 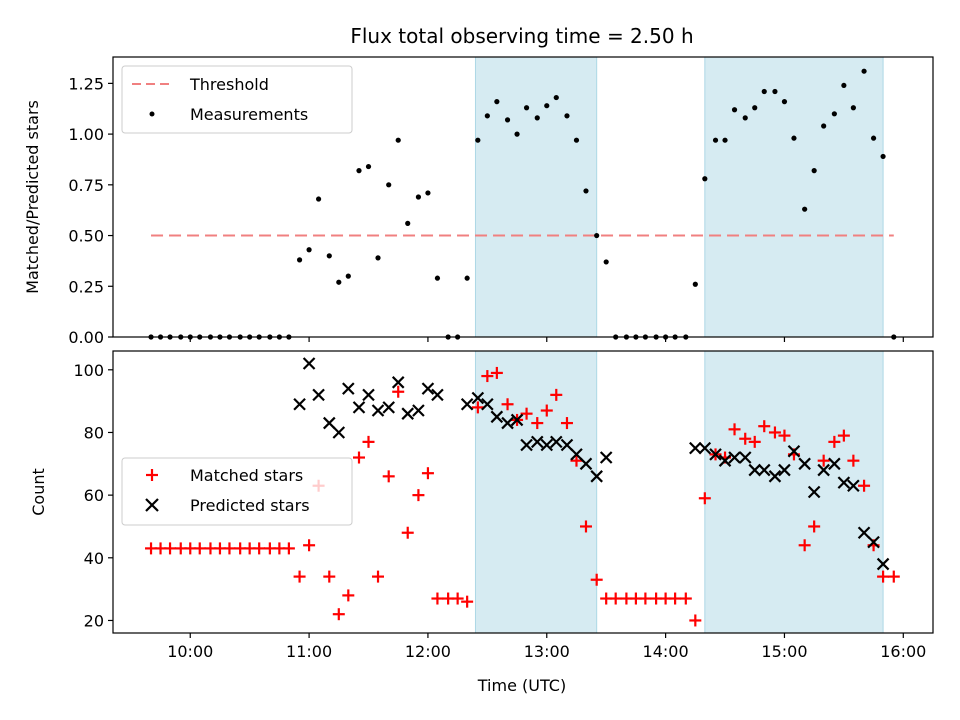 What do you see at coordinates (246, 475) in the screenshot?
I see `legend-matched-label: Matched stars` at bounding box center [246, 475].